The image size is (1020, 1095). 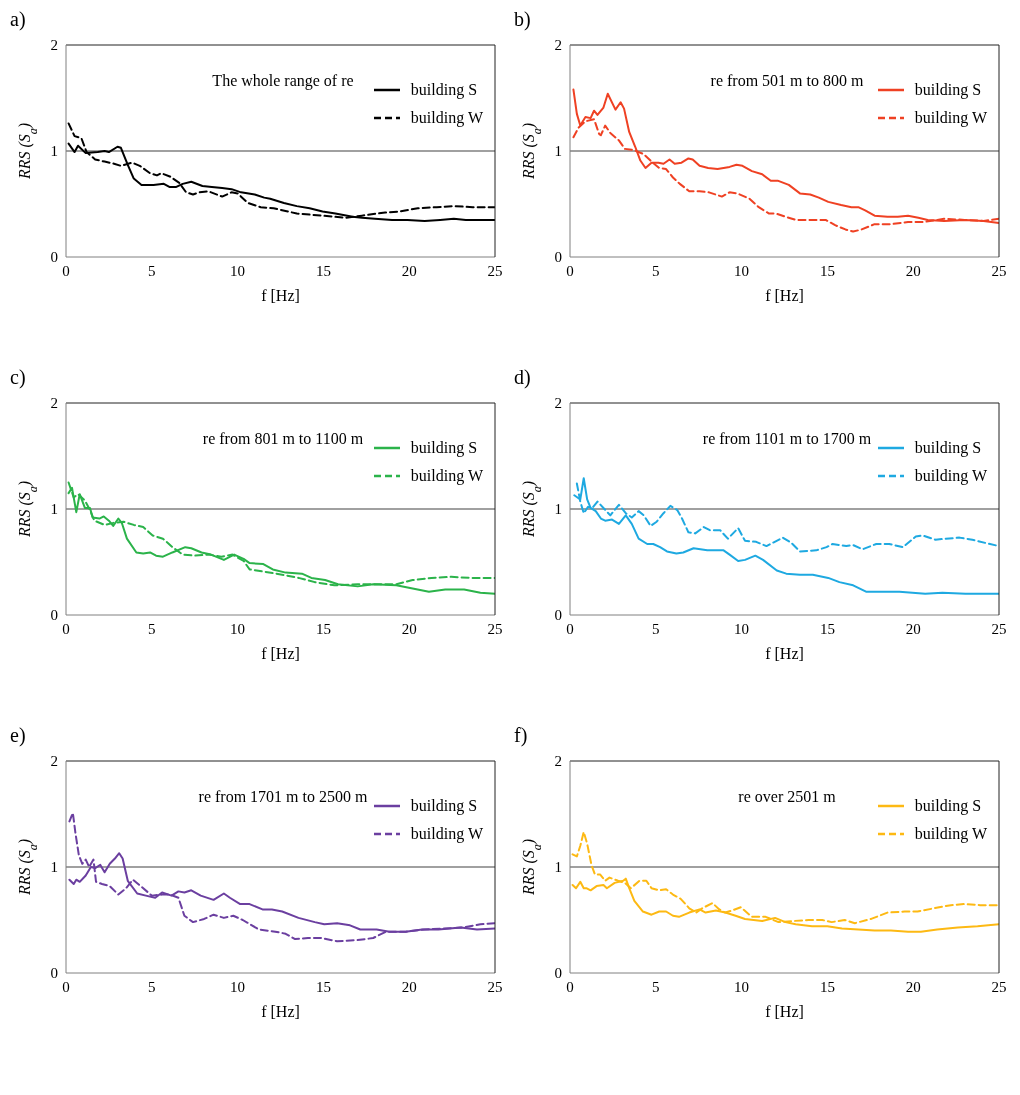 What do you see at coordinates (787, 796) in the screenshot?
I see `text: re over 2501 m` at bounding box center [787, 796].